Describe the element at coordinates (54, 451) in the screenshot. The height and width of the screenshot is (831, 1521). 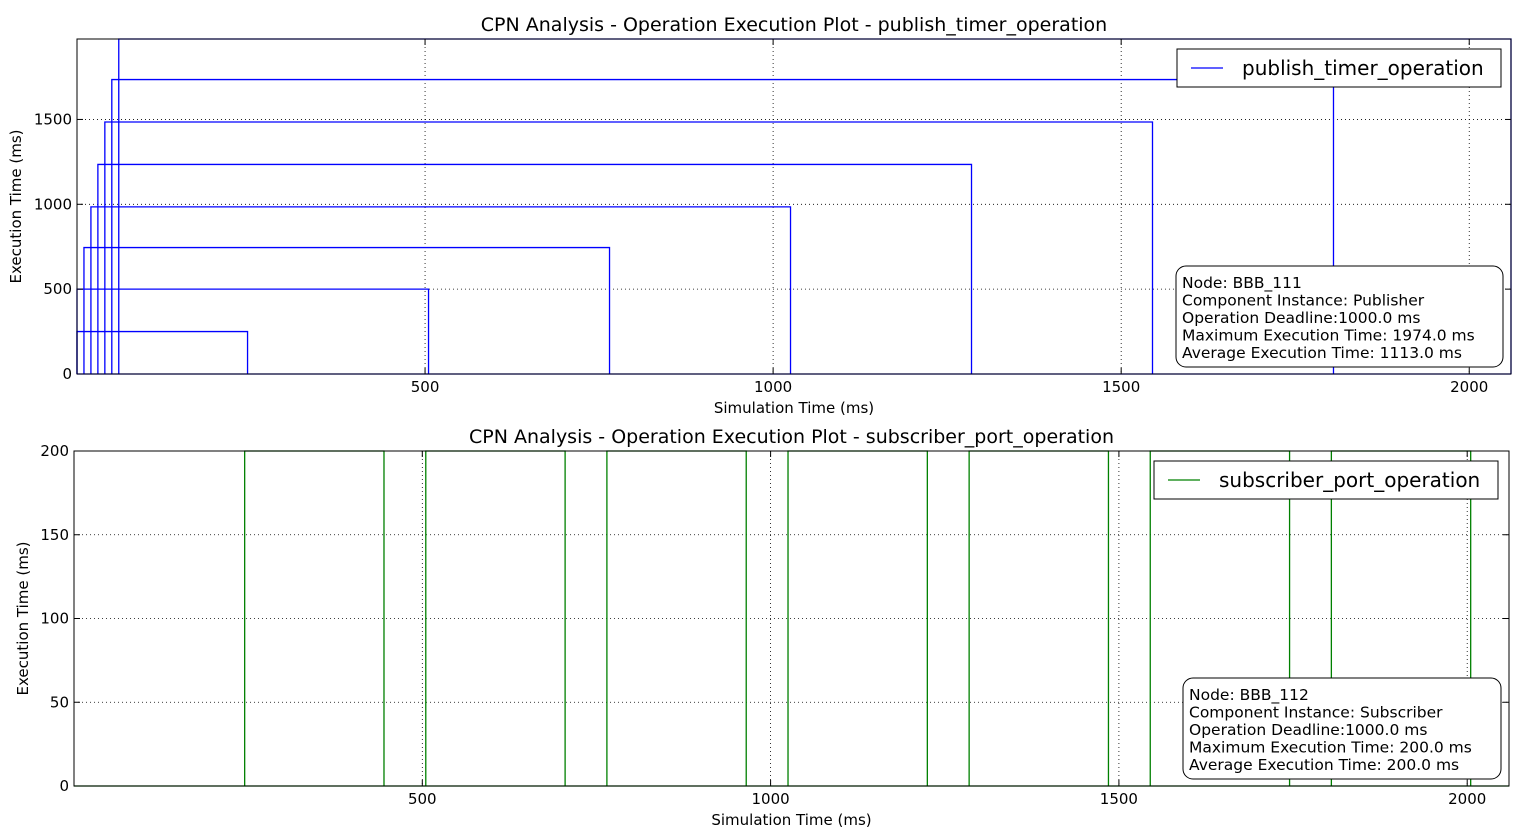
I see `y-tick-label: 200` at that location.